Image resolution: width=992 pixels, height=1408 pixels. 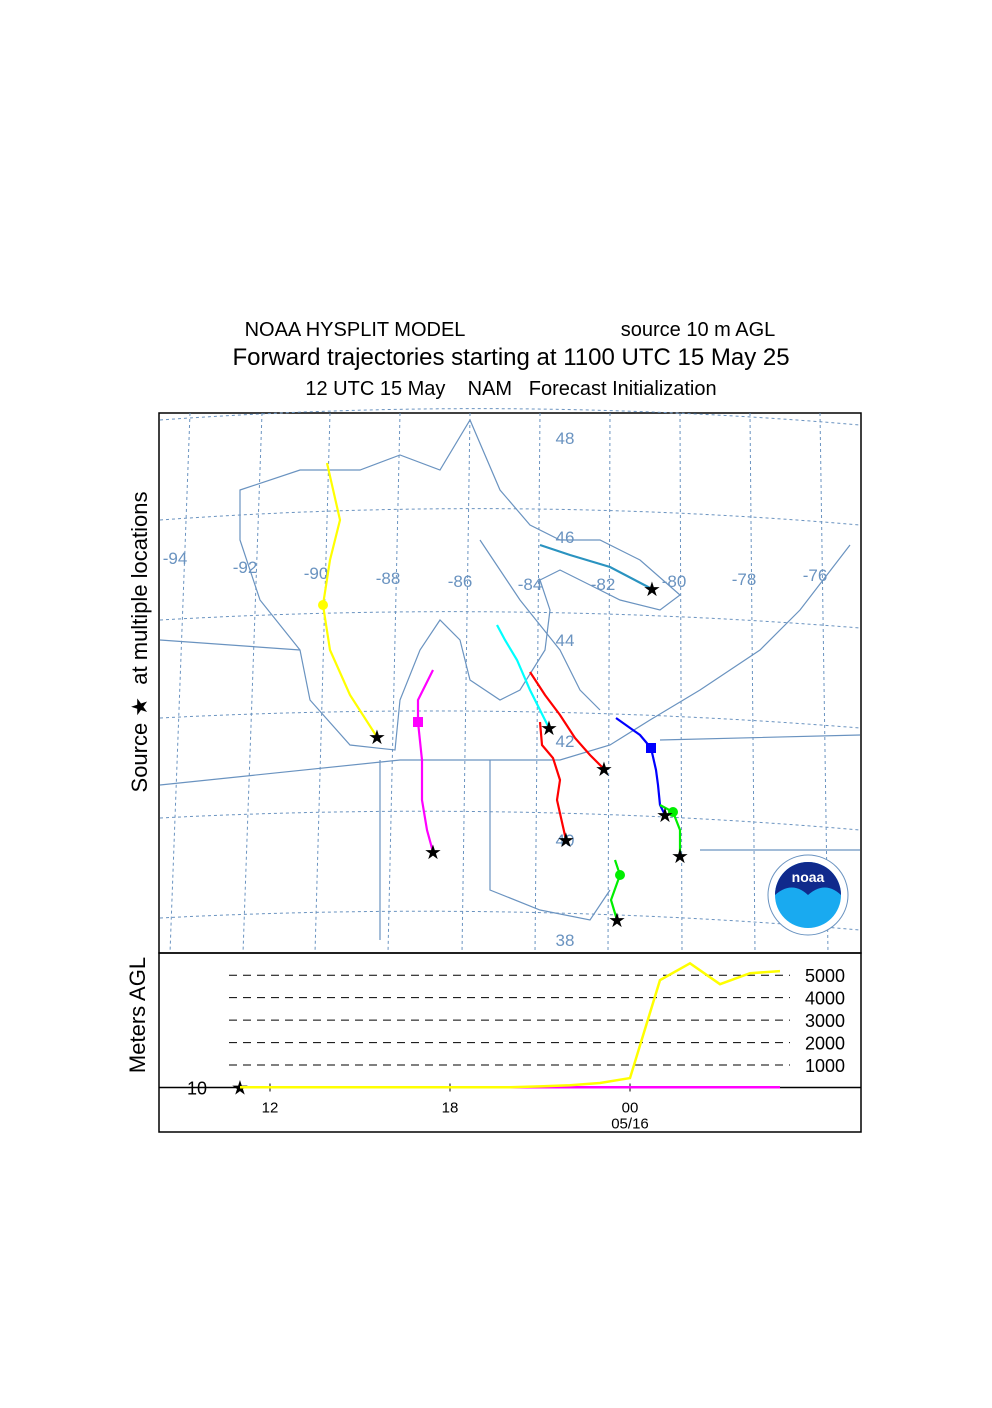 I want to click on lat-label: 42, so click(x=565, y=741).